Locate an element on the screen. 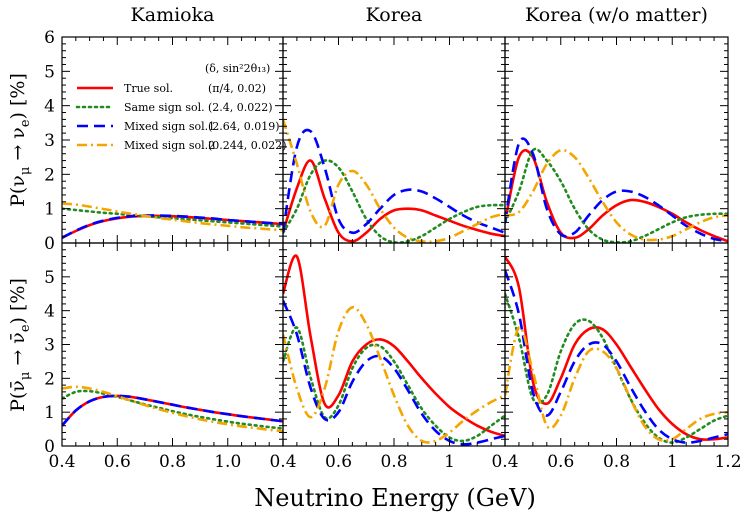 The width and height of the screenshot is (747, 519). column-title: Korea is located at coordinates (394, 15).